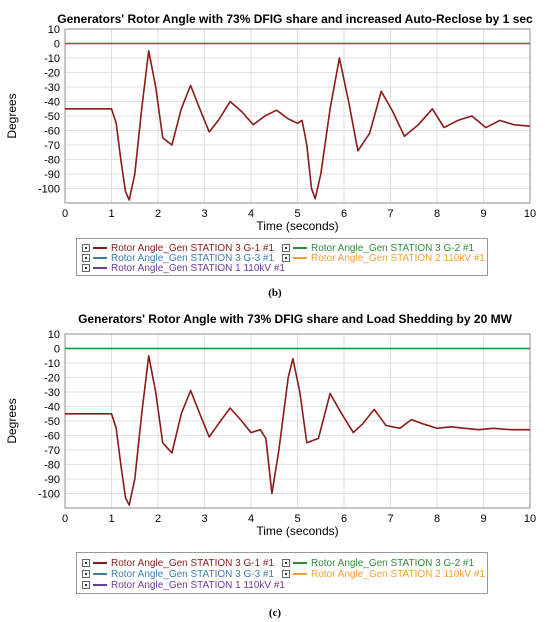  What do you see at coordinates (275, 613) in the screenshot?
I see `figure-caption: (c)` at bounding box center [275, 613].